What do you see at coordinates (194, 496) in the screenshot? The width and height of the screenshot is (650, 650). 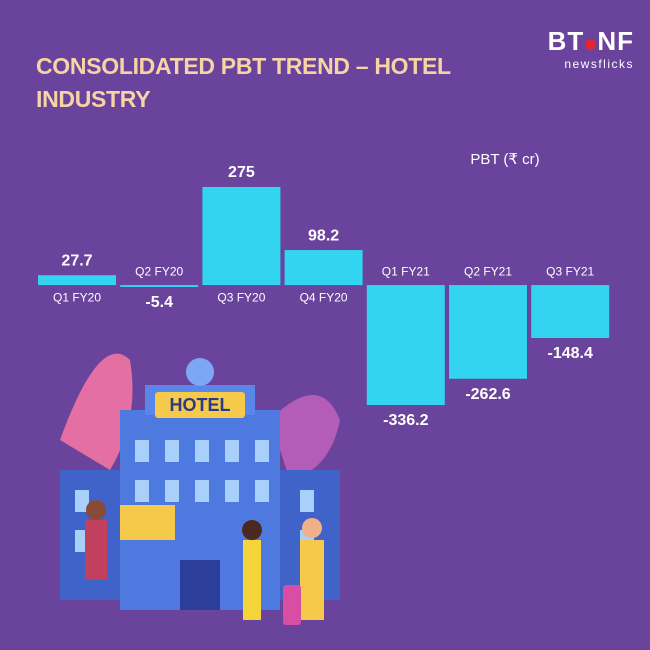 I see `windows` at bounding box center [194, 496].